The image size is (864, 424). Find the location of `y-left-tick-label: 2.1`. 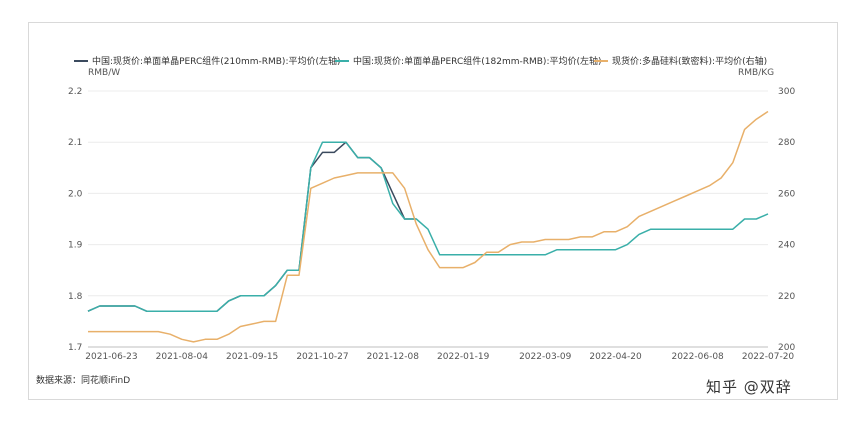

y-left-tick-label: 2.1 is located at coordinates (75, 143).